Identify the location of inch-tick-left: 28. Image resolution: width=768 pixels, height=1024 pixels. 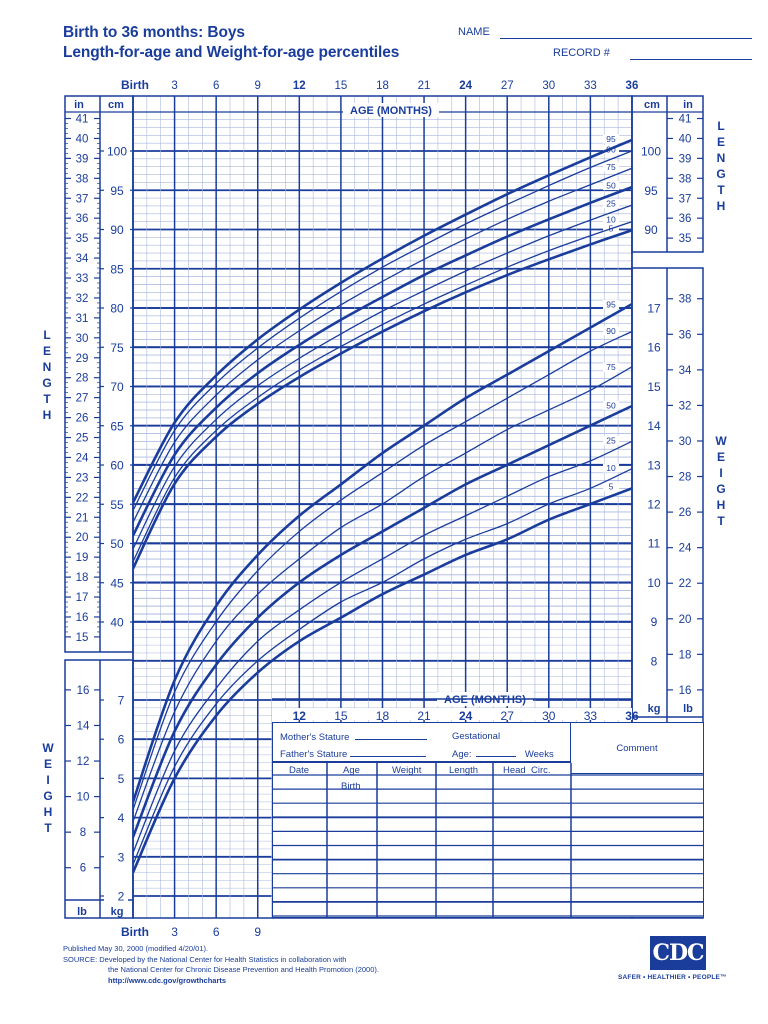
(82, 379).